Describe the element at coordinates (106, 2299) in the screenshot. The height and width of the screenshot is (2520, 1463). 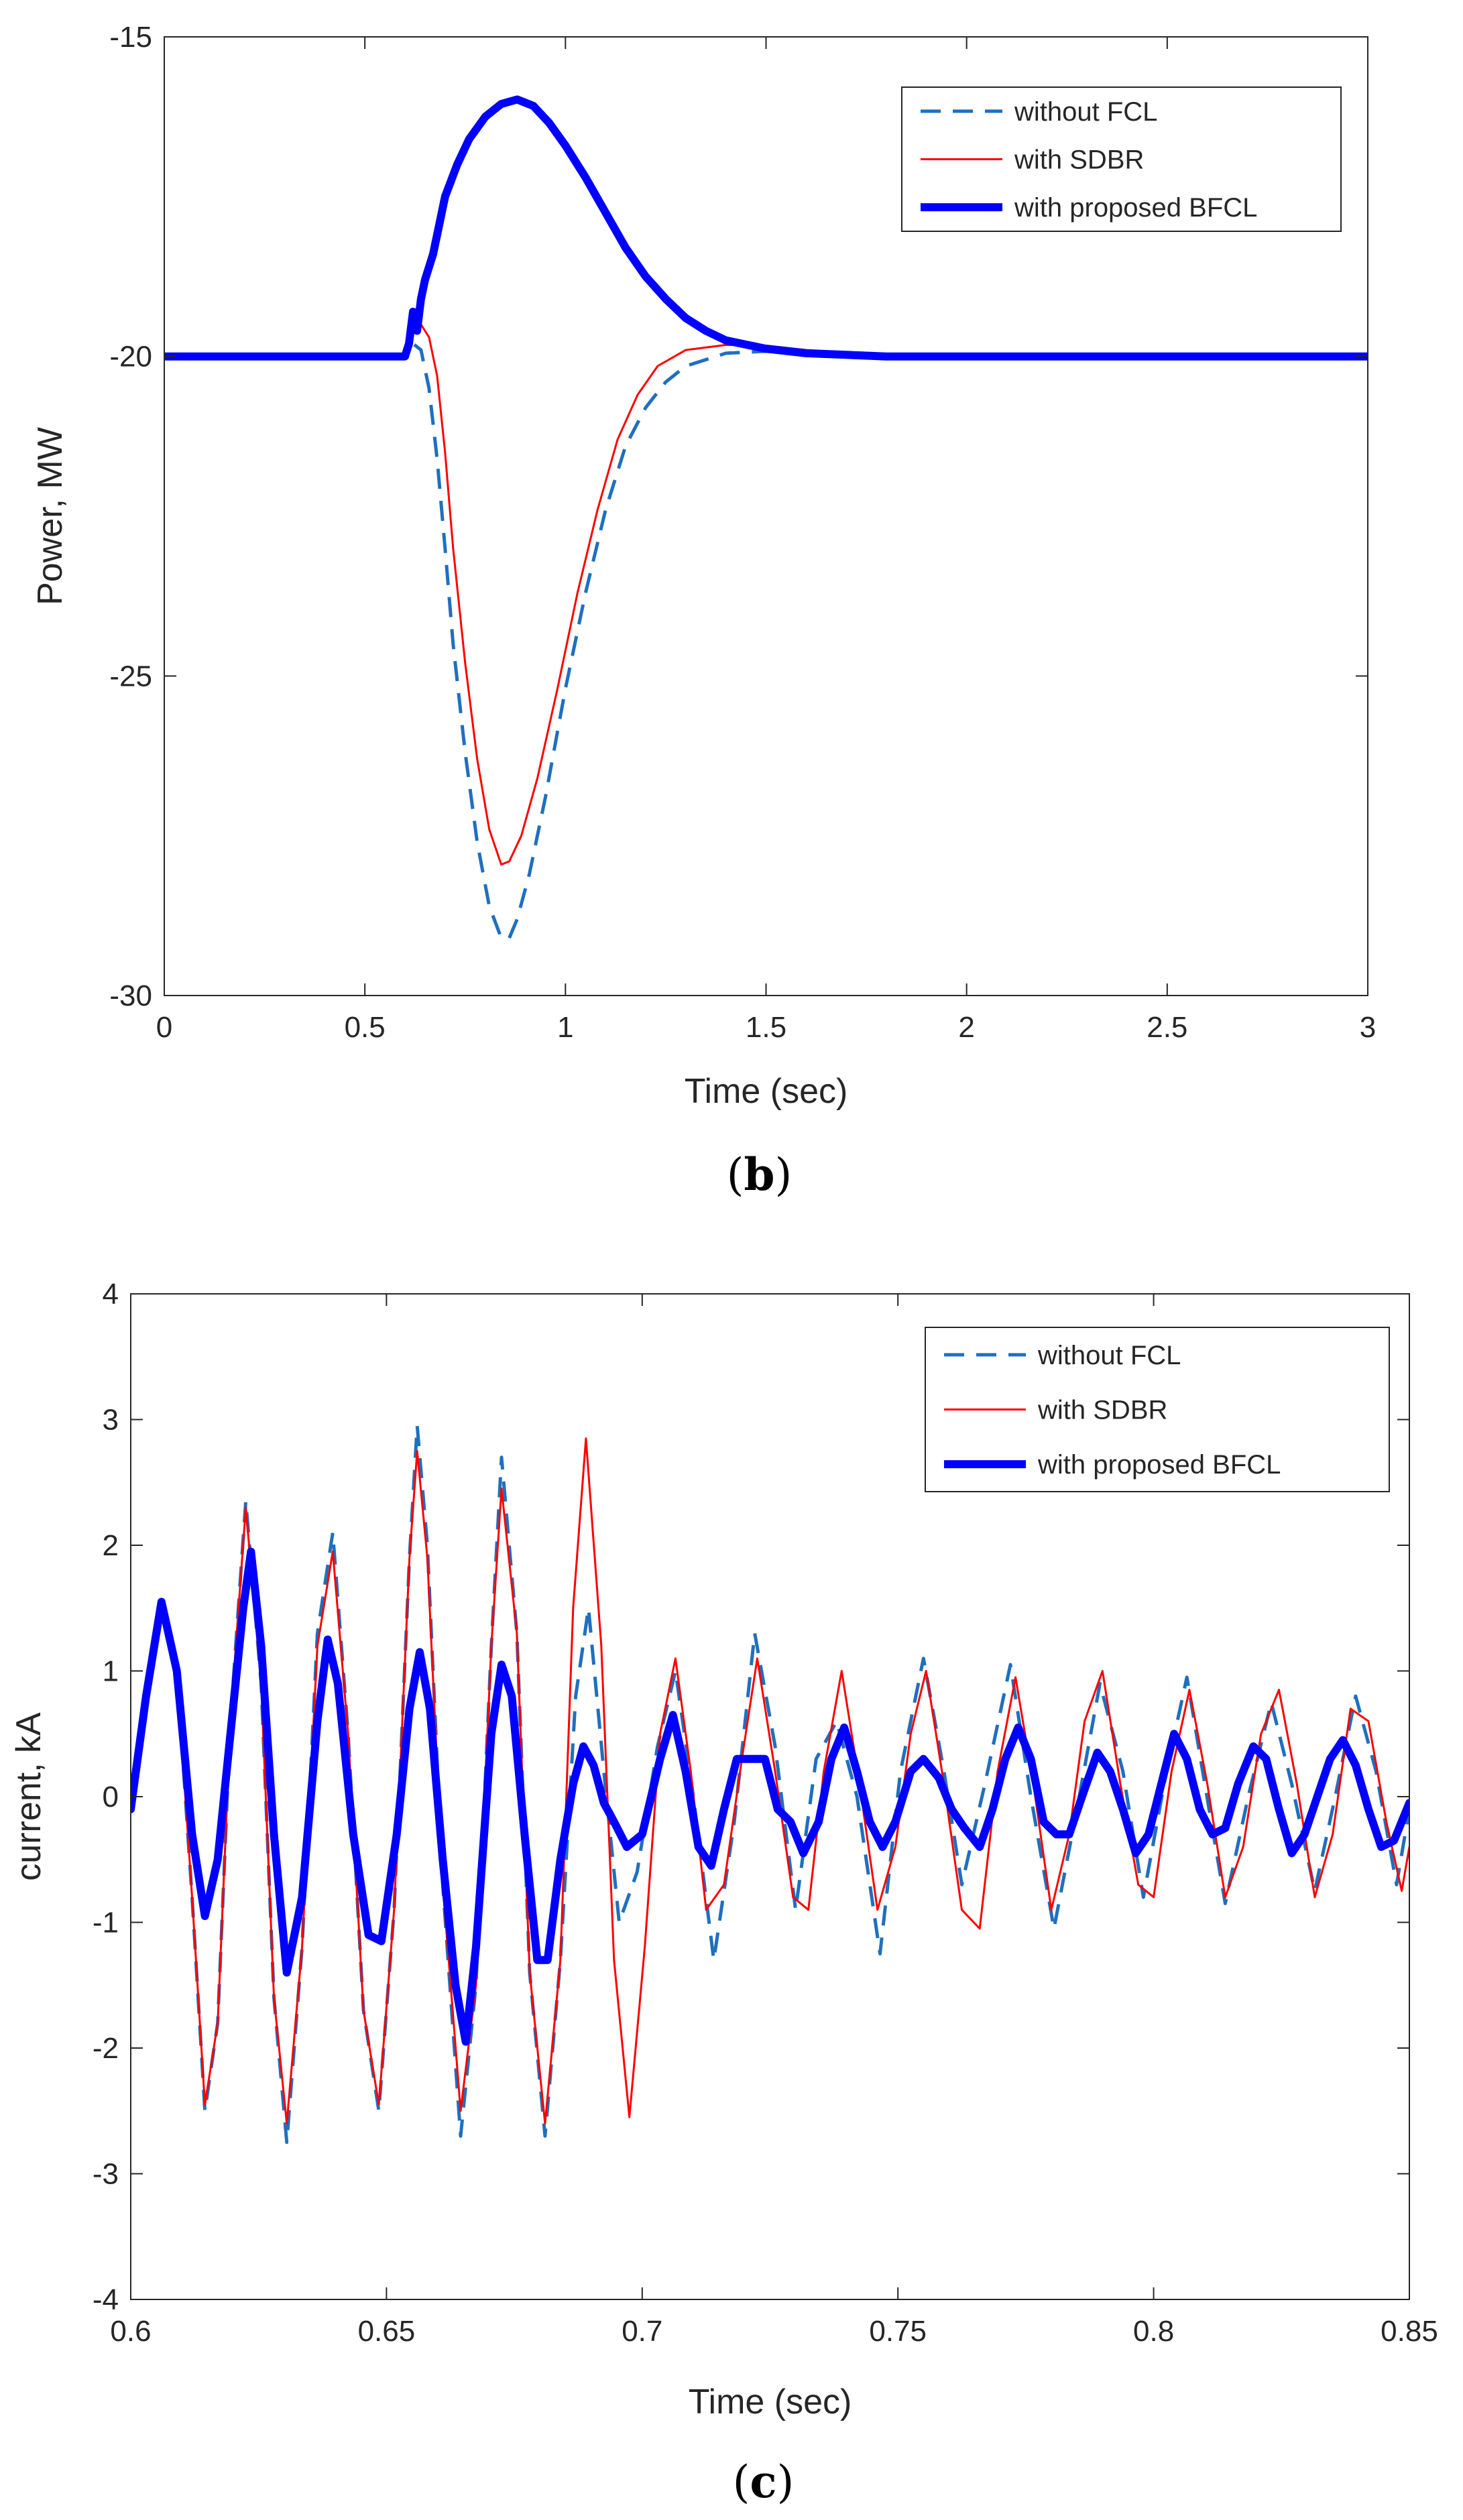
I see `y-tick-label: -4` at that location.